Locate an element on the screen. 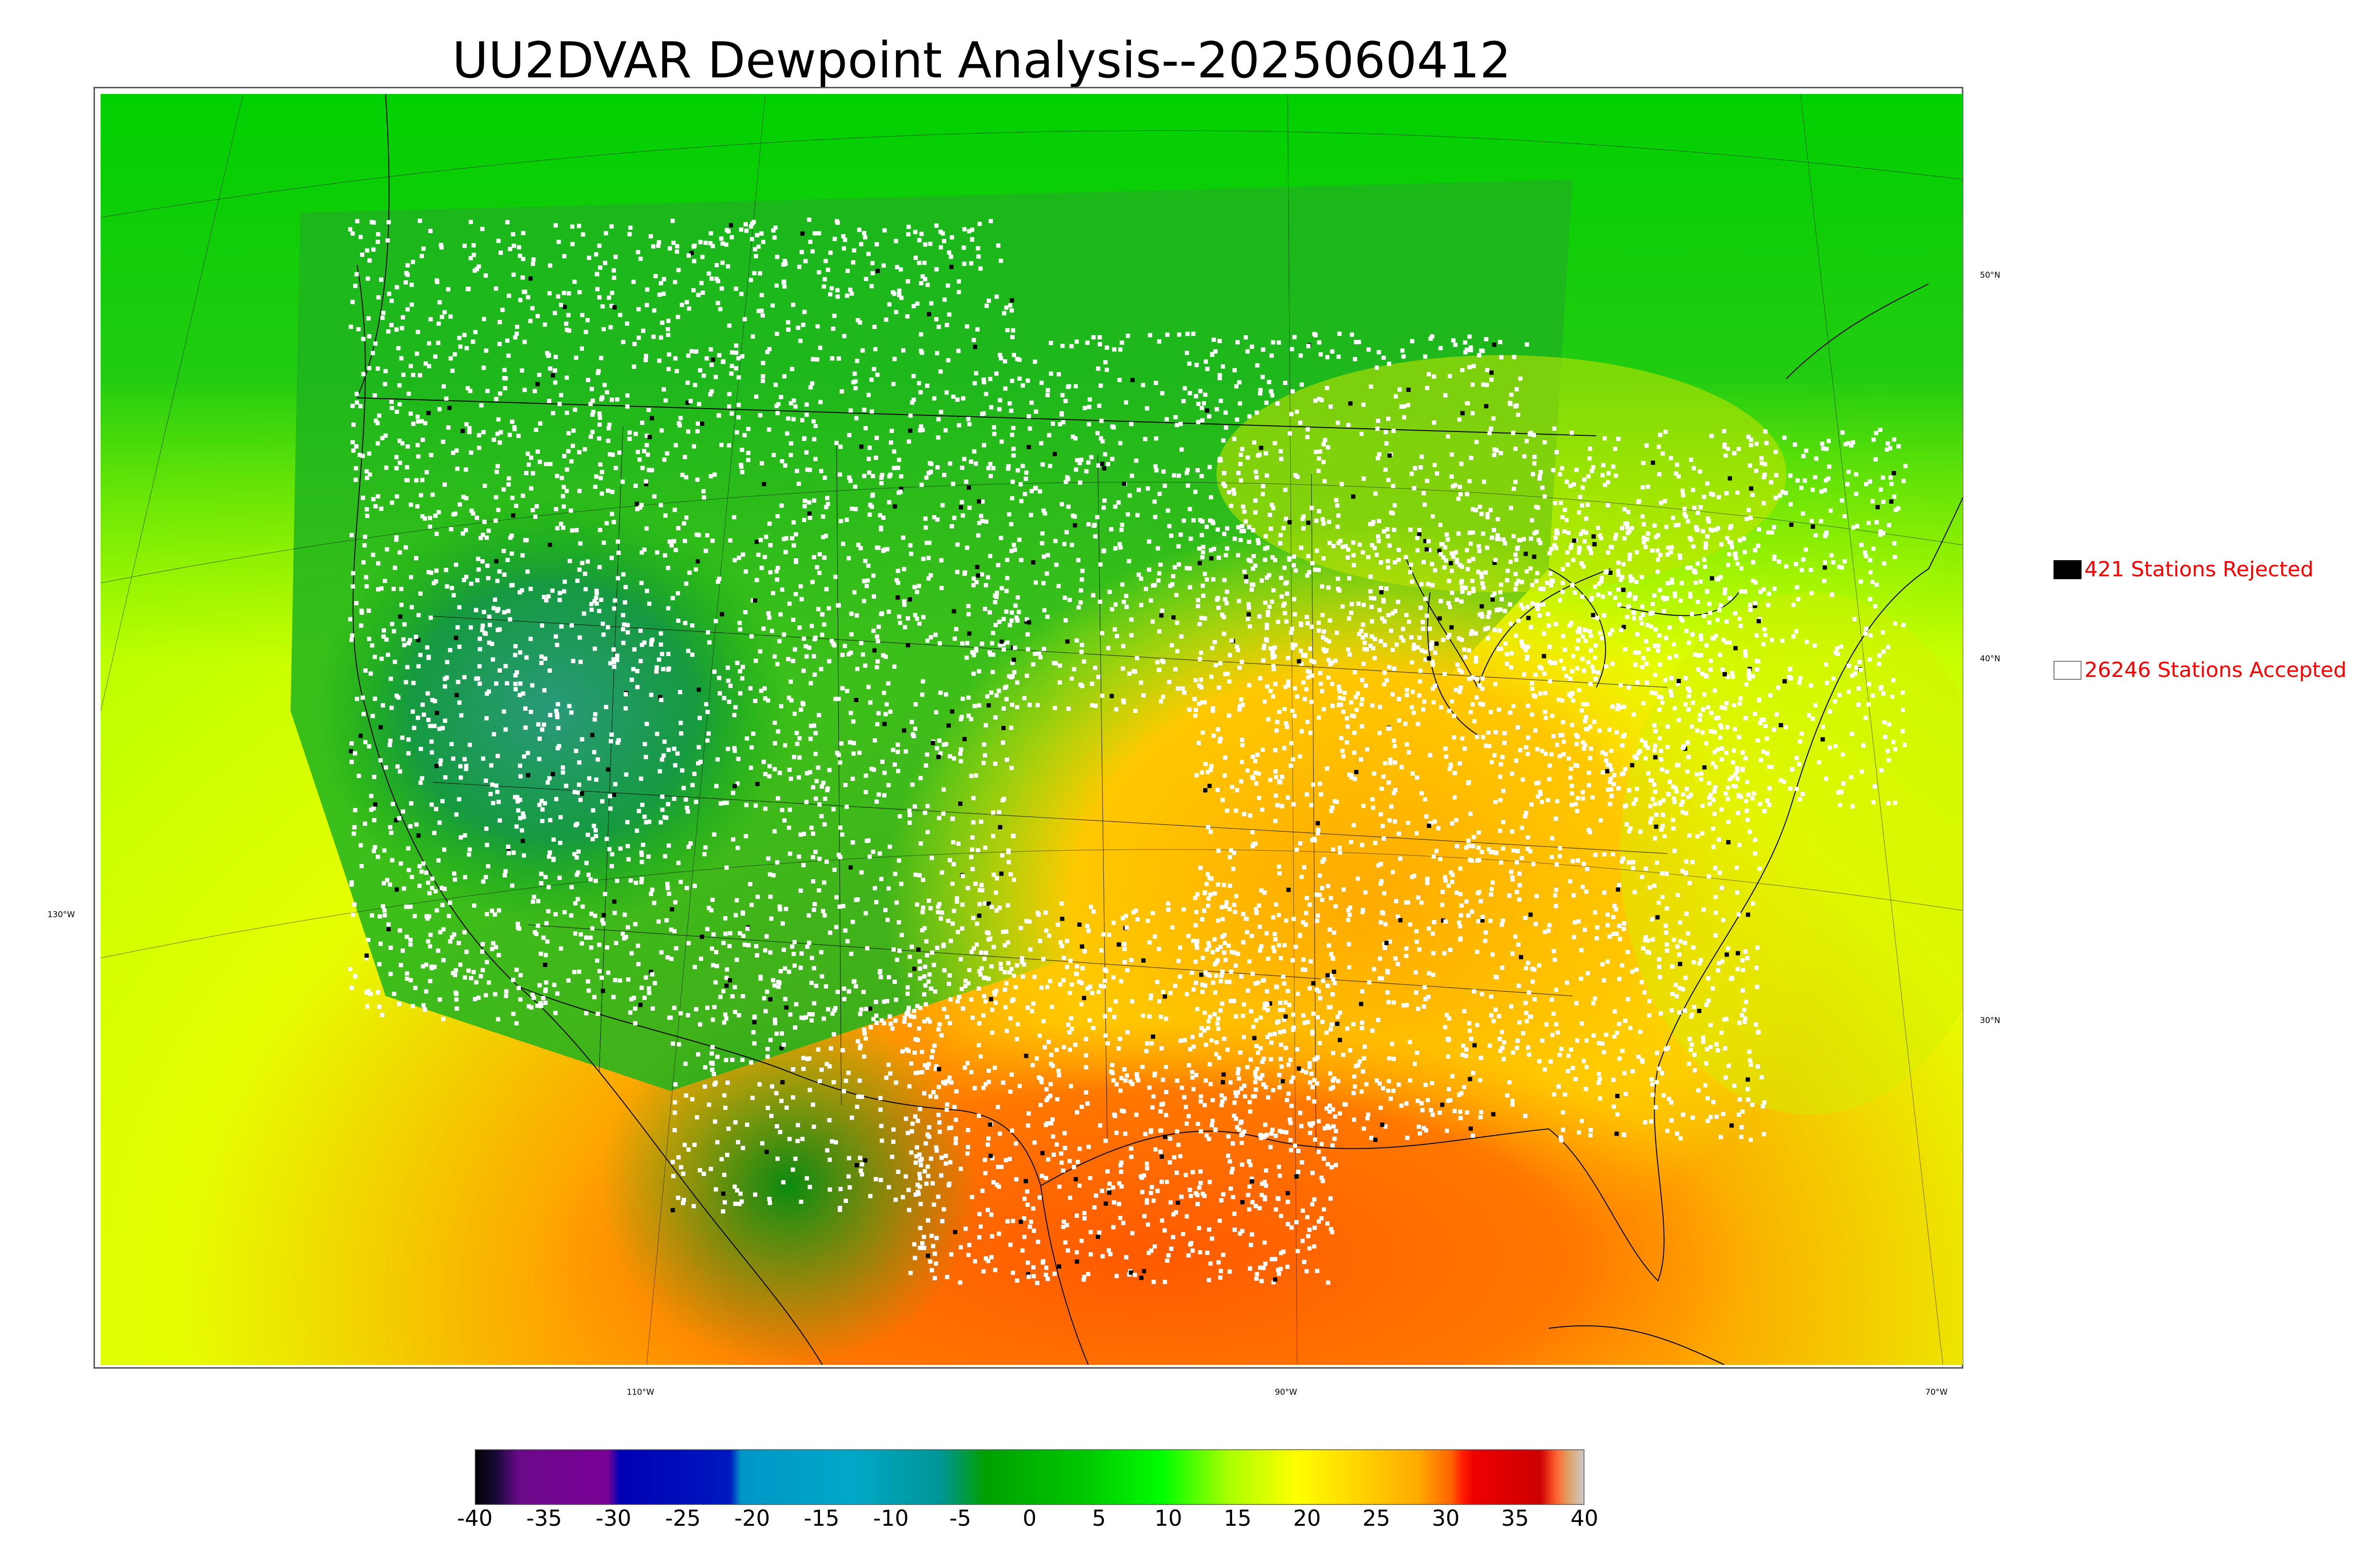 The image size is (2374, 1568). colorbar-tick-label: 5 is located at coordinates (1099, 1518).